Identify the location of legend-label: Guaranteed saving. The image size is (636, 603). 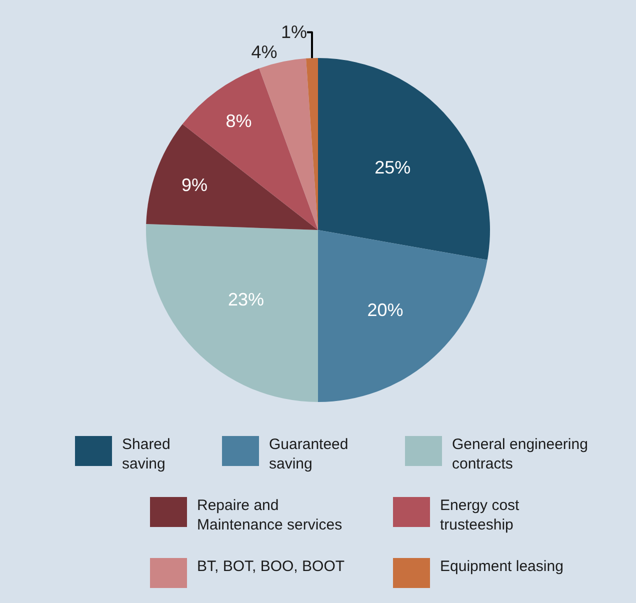
(308, 454).